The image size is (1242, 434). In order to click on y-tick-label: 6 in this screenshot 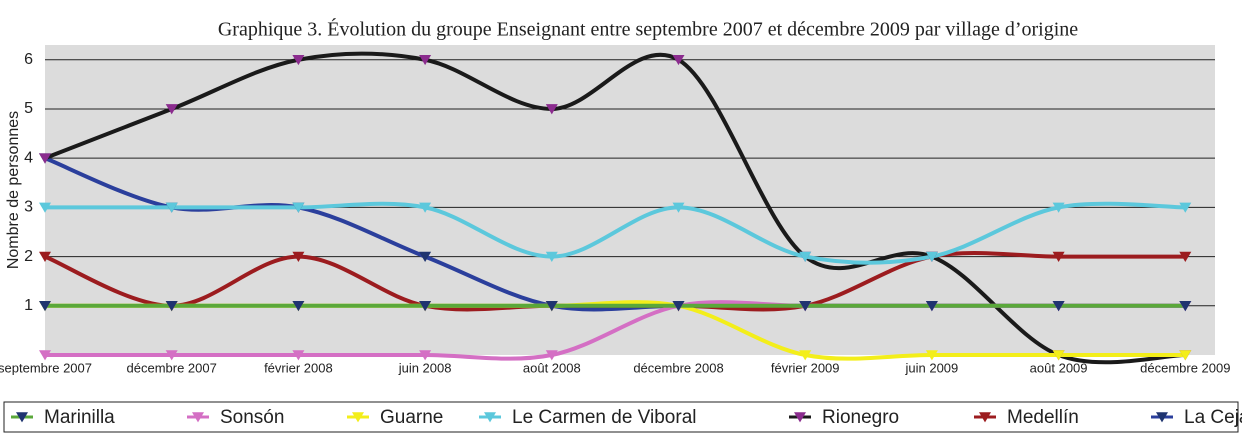, I will do `click(28, 59)`.